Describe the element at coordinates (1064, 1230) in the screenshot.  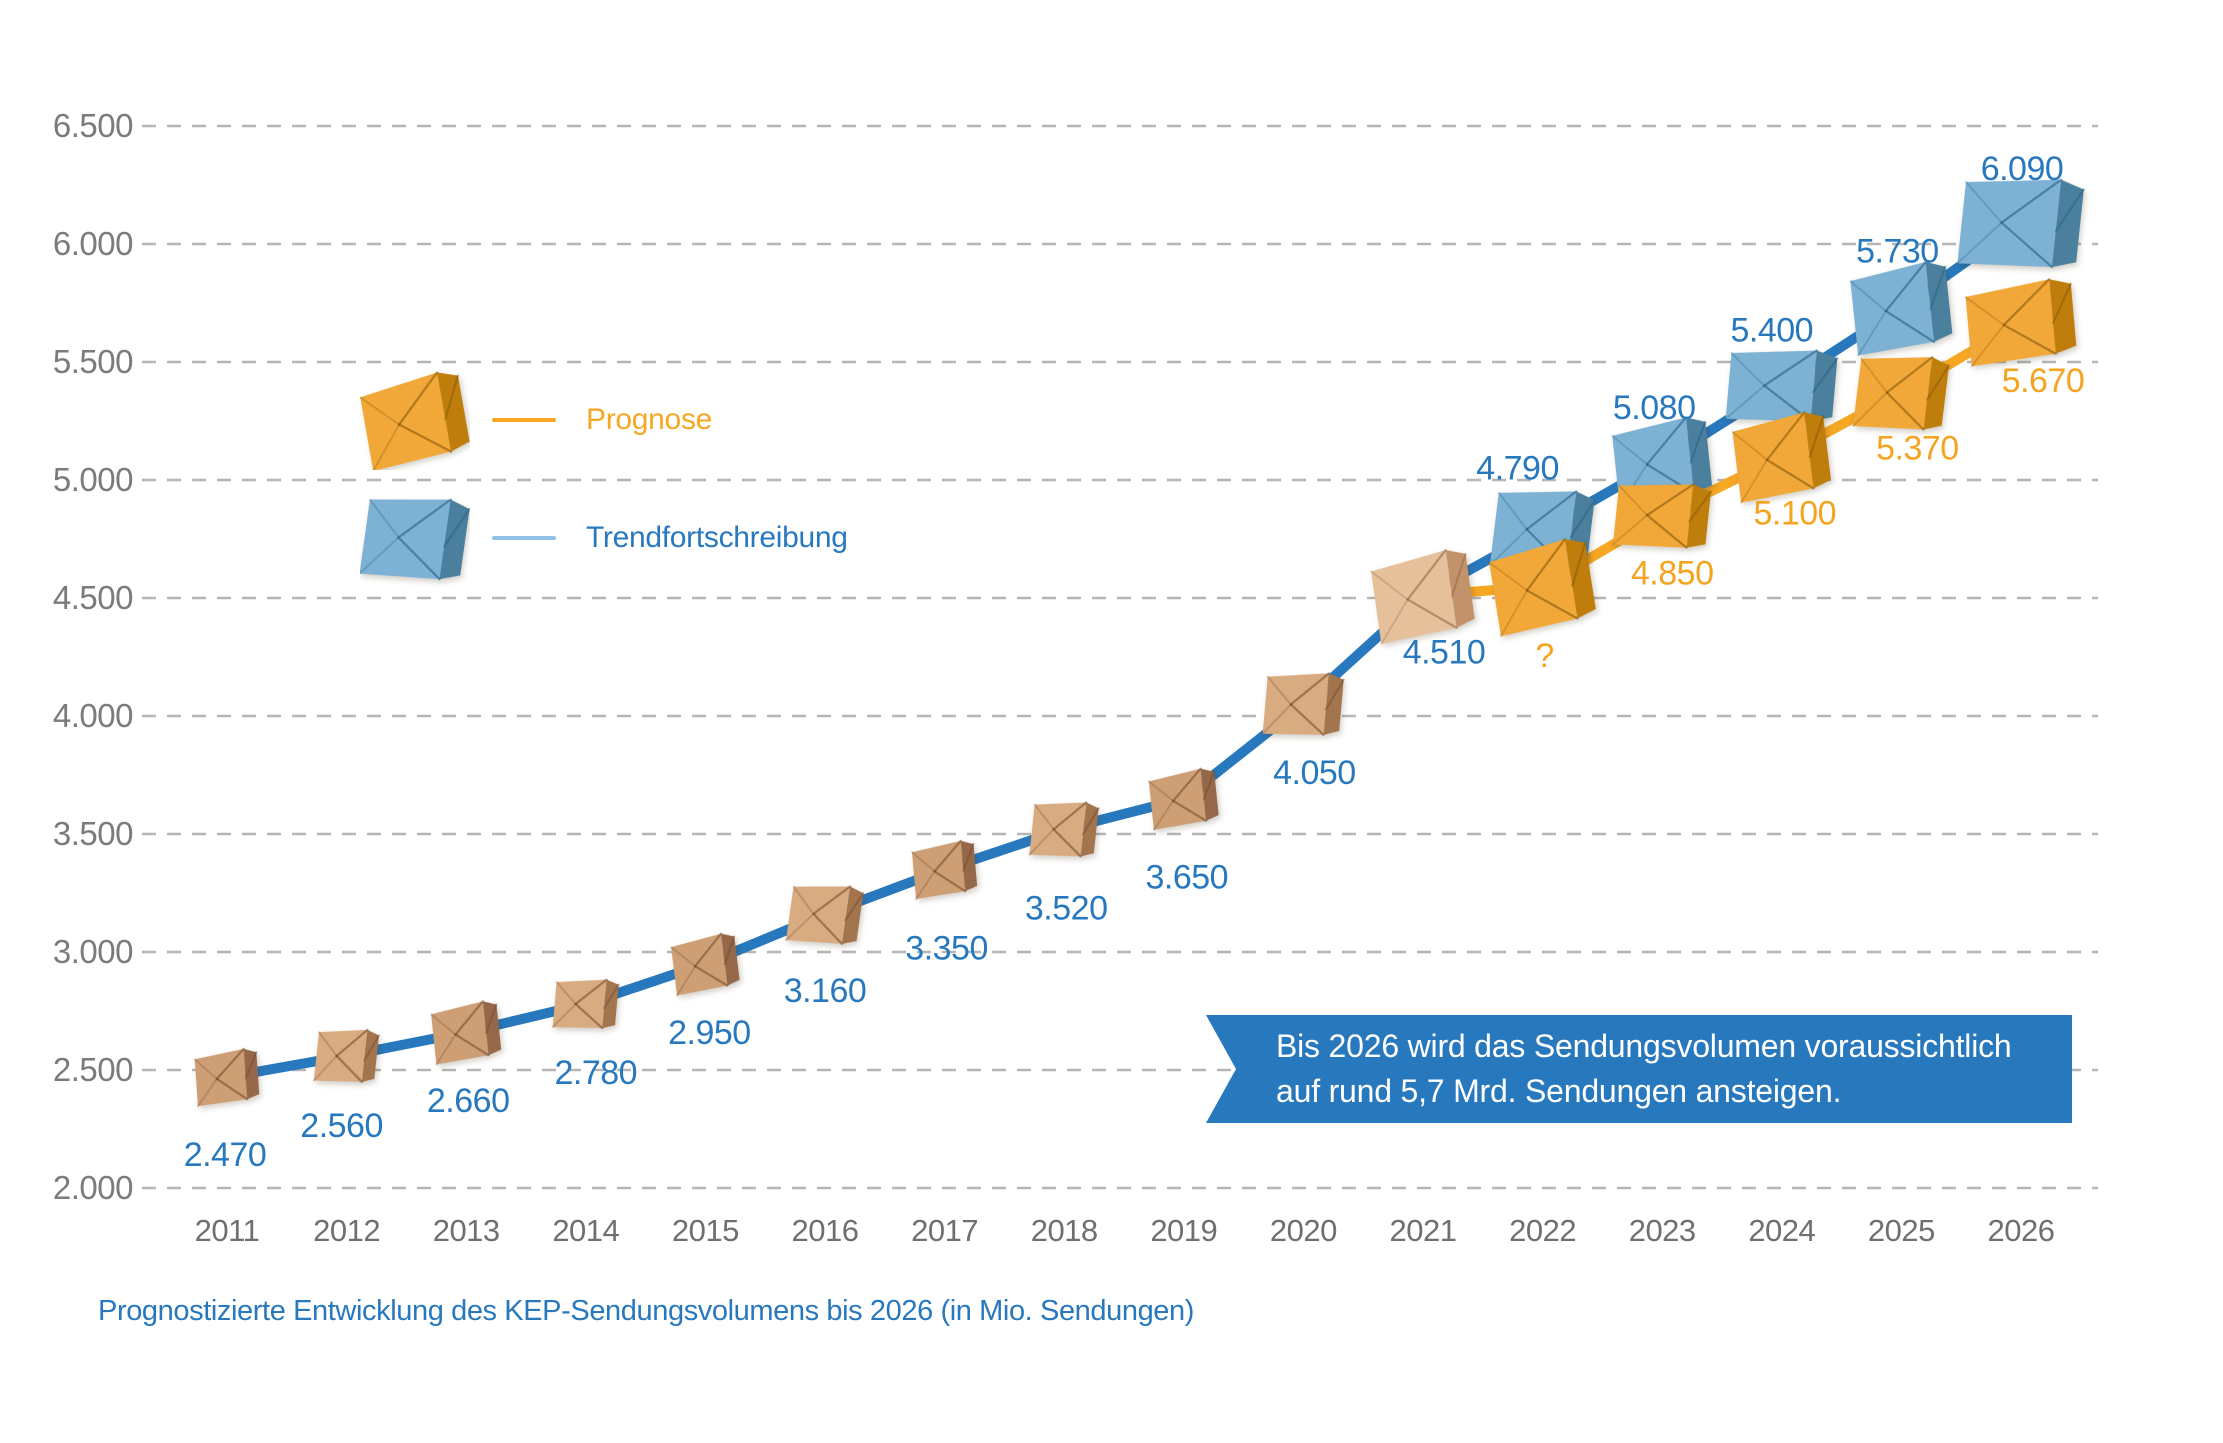
I see `x-axis-year-label: 2018` at that location.